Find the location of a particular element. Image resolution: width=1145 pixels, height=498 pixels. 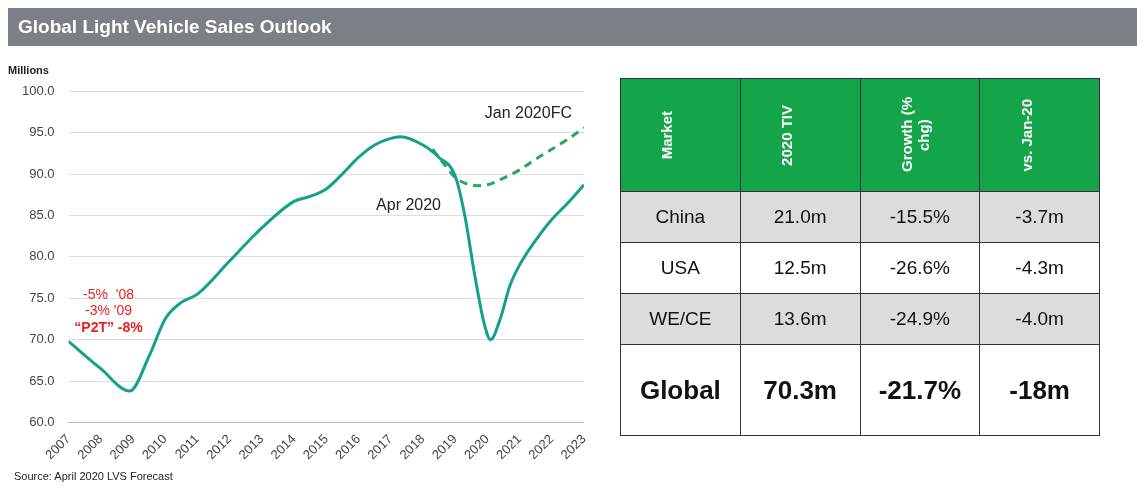

text: -15.5% is located at coordinates (919, 216).